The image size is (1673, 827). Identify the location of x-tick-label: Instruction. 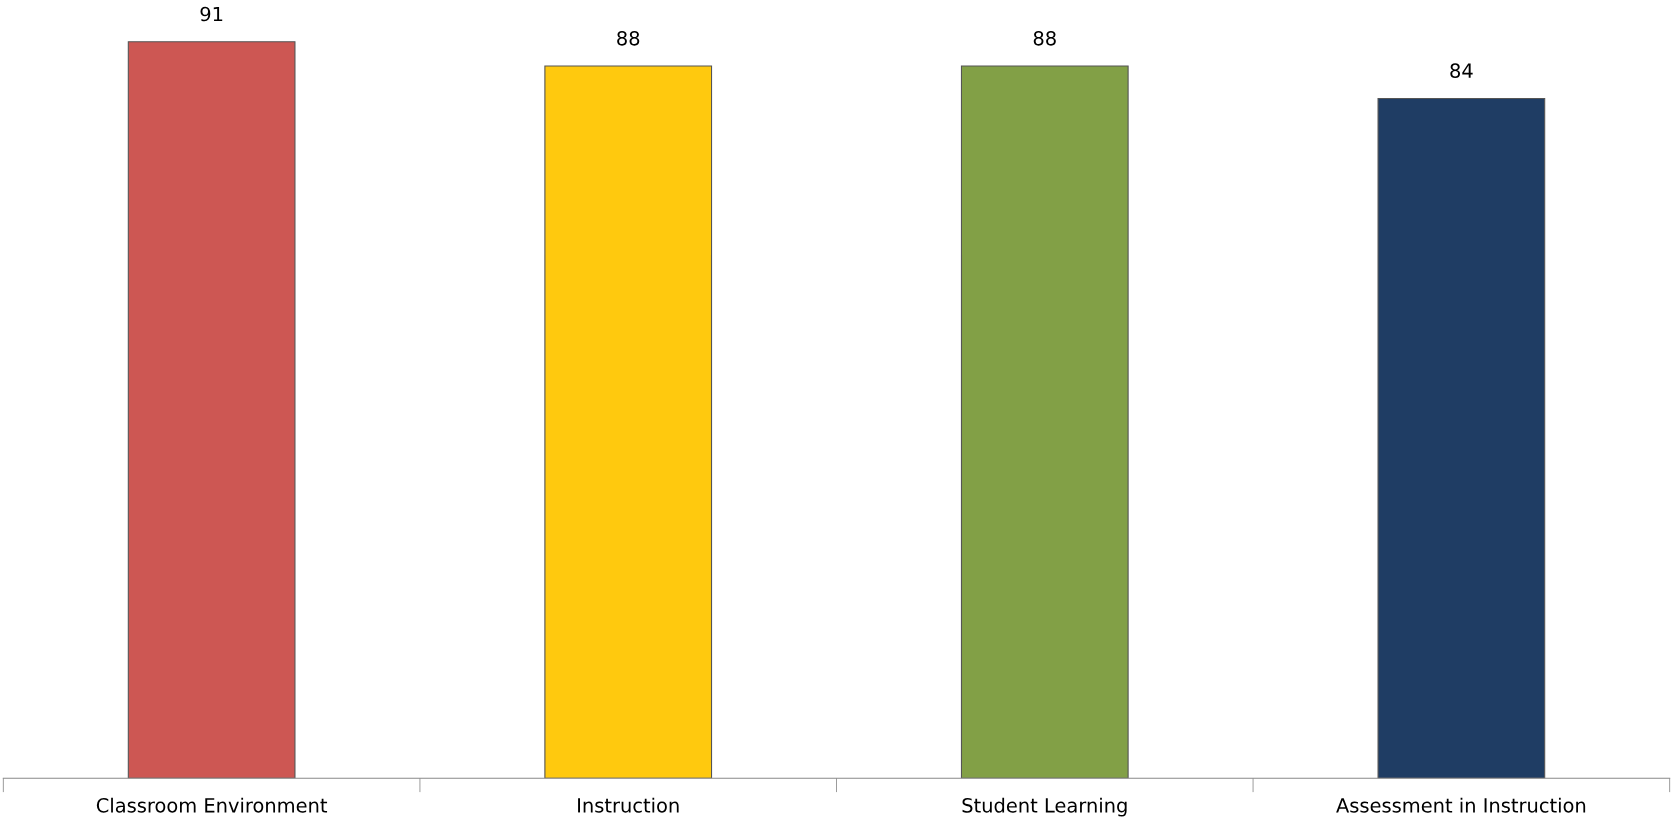
(628, 805).